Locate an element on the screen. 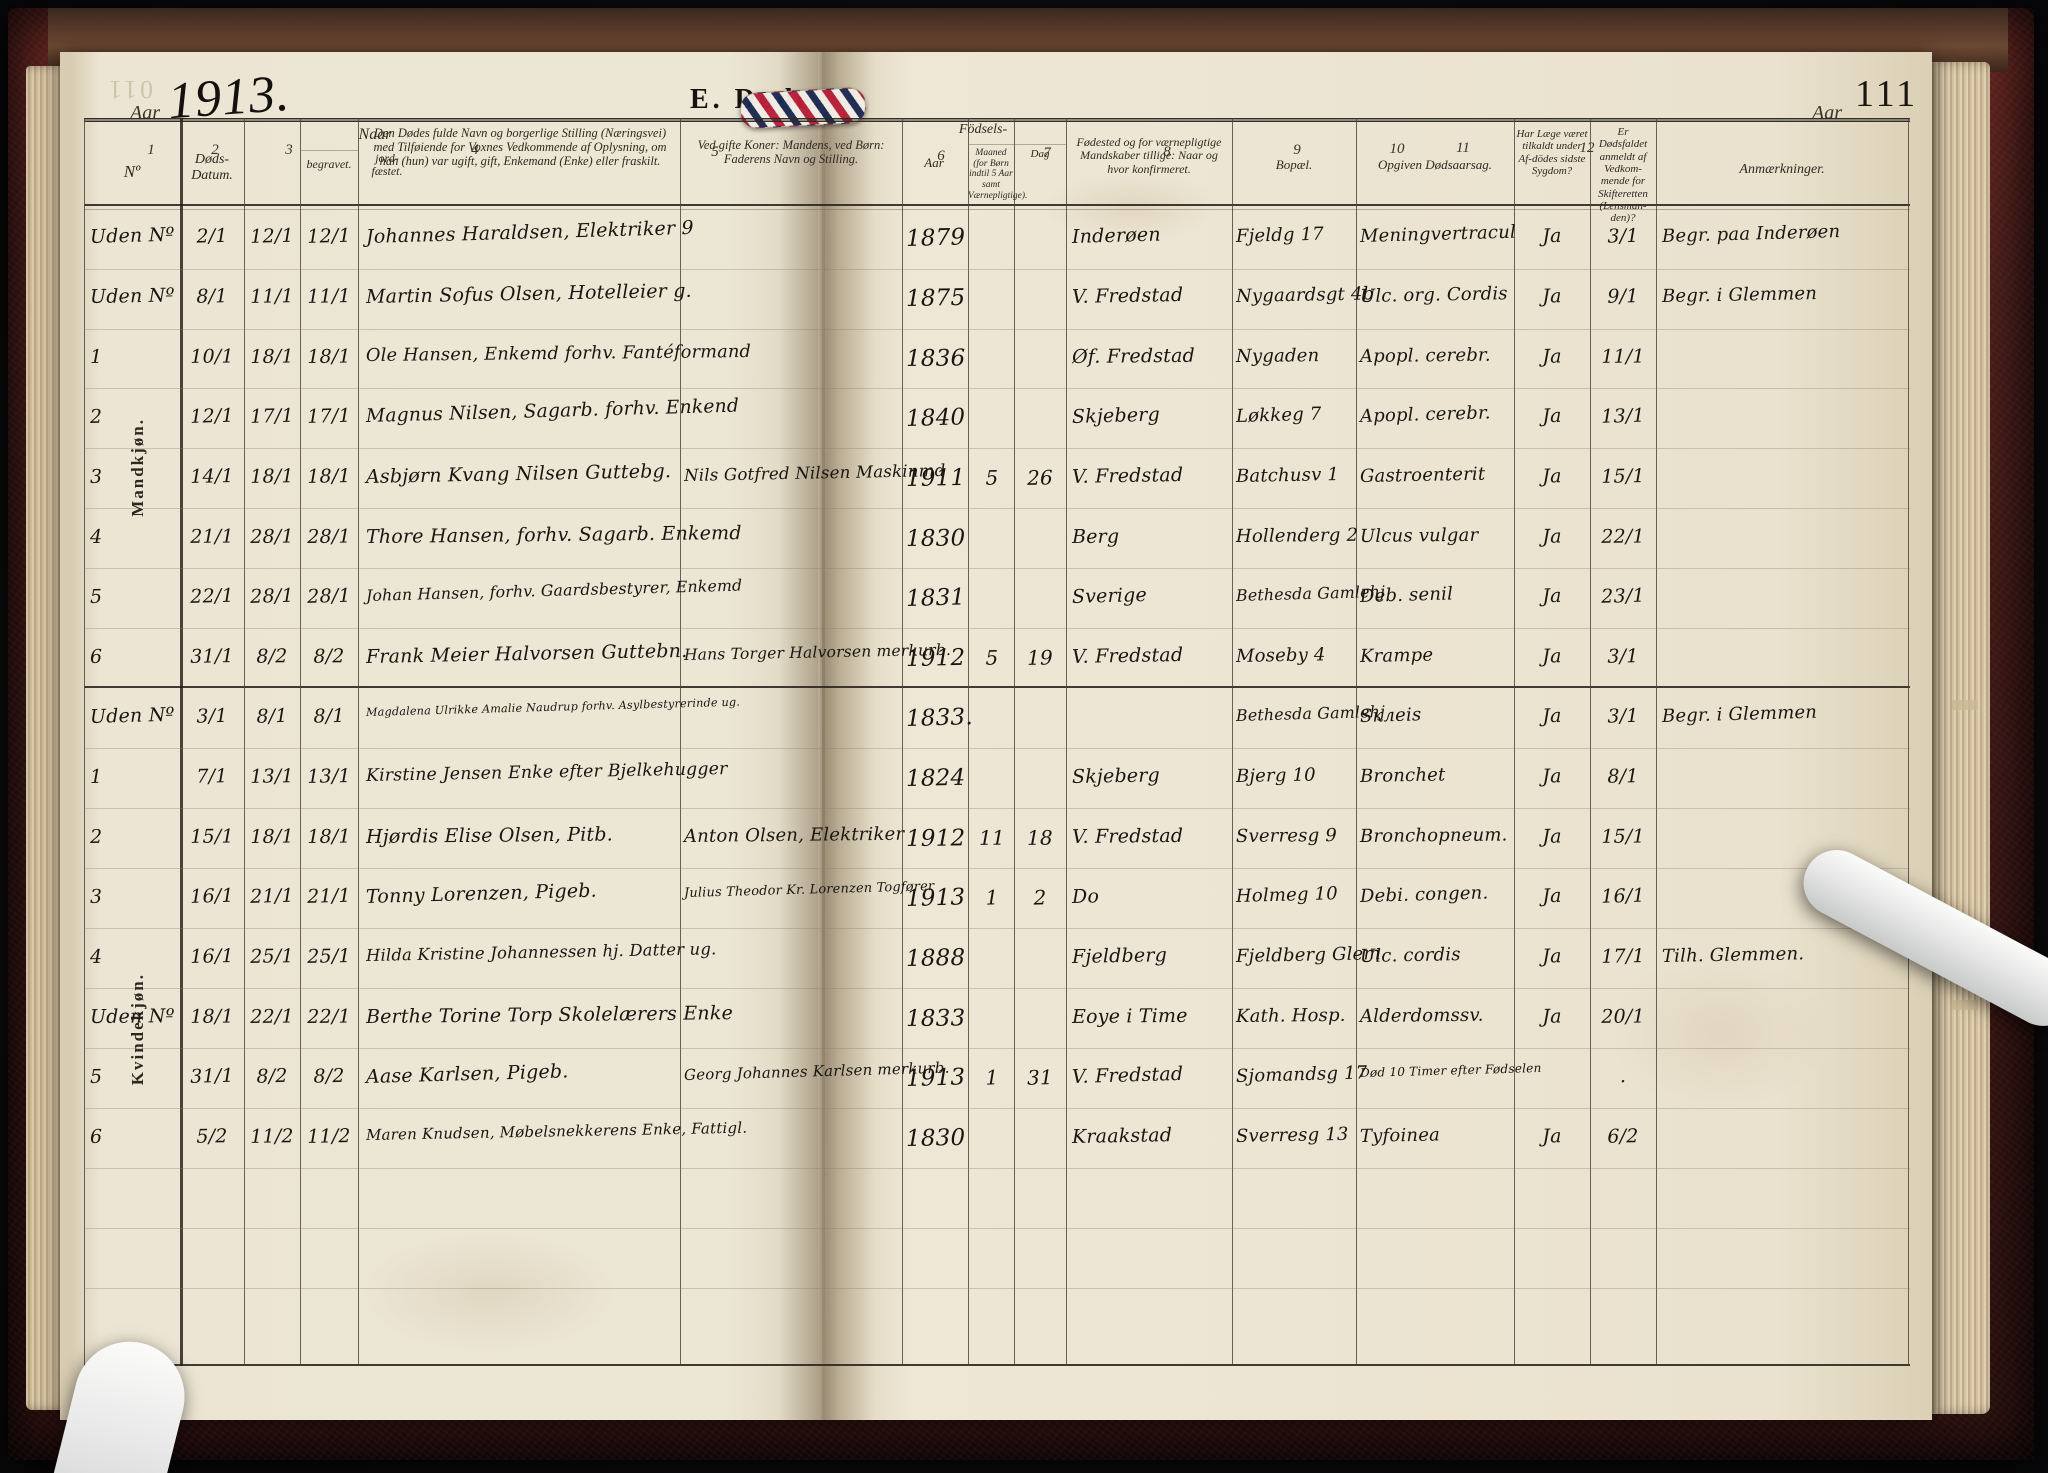  cell-begr: 13/1 is located at coordinates (272, 776).